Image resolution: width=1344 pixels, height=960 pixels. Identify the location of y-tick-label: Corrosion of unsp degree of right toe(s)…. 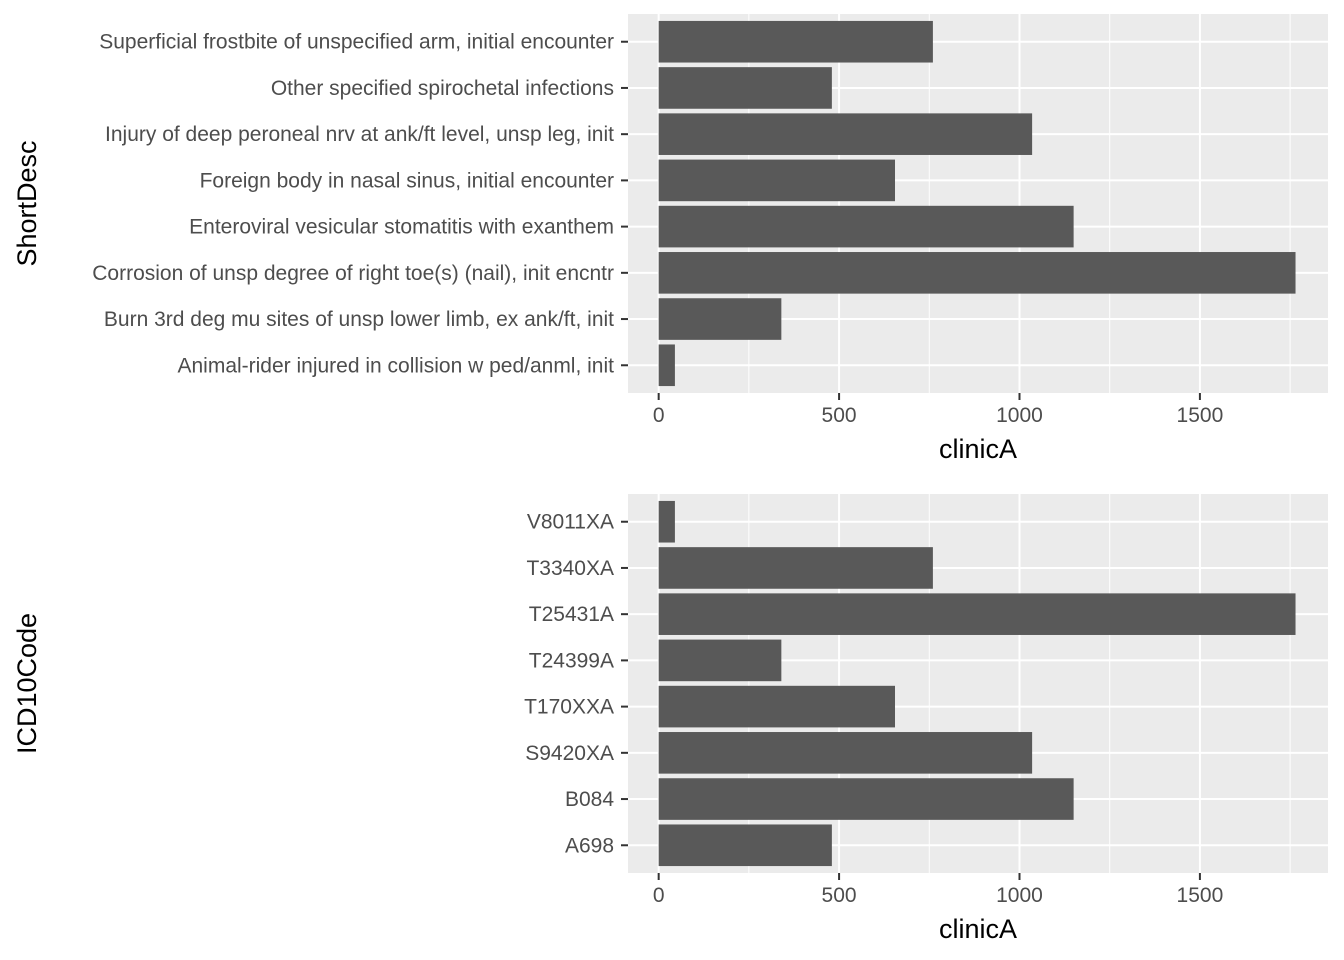
(353, 273).